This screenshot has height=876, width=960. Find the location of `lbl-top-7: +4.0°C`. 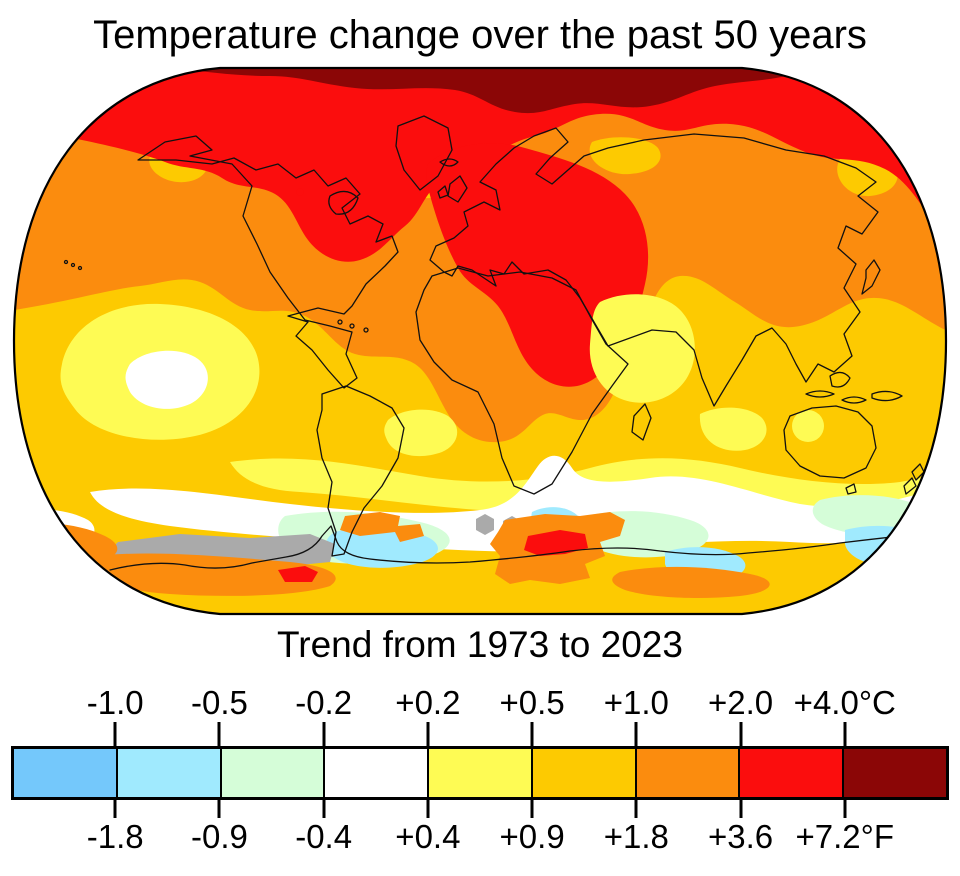

lbl-top-7: +4.0°C is located at coordinates (844, 702).